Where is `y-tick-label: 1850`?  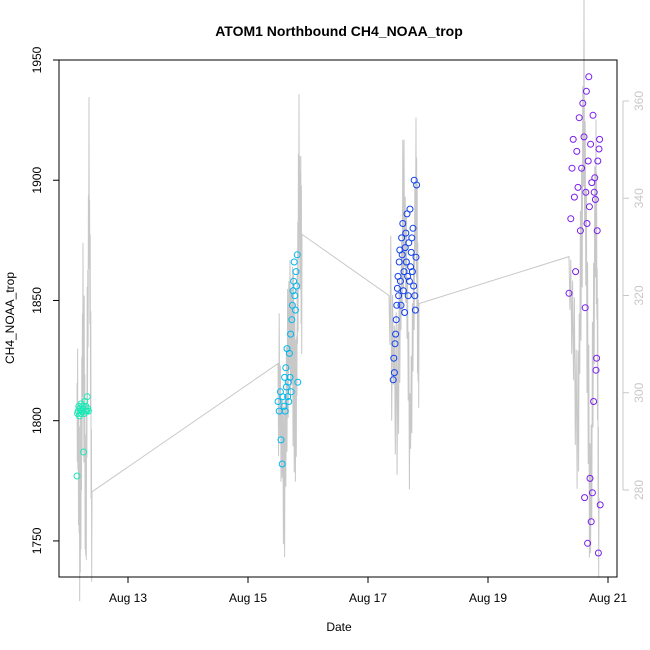
y-tick-label: 1850 is located at coordinates (37, 300).